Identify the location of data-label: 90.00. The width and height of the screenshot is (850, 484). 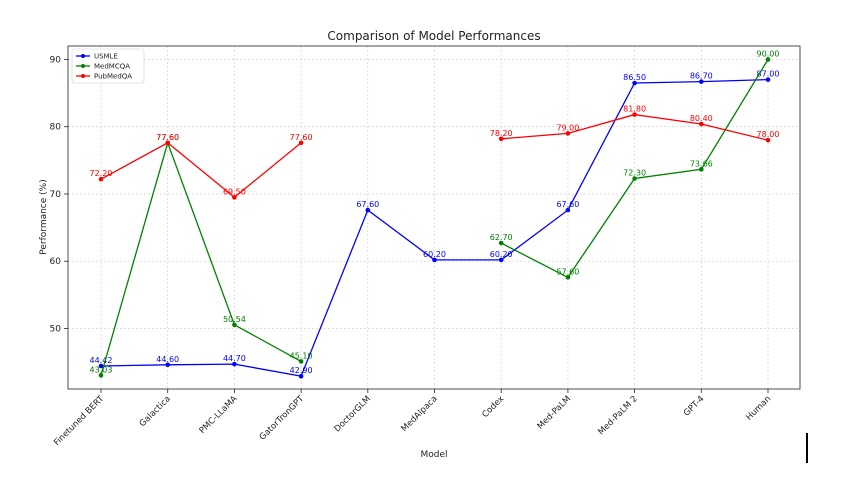
(768, 53).